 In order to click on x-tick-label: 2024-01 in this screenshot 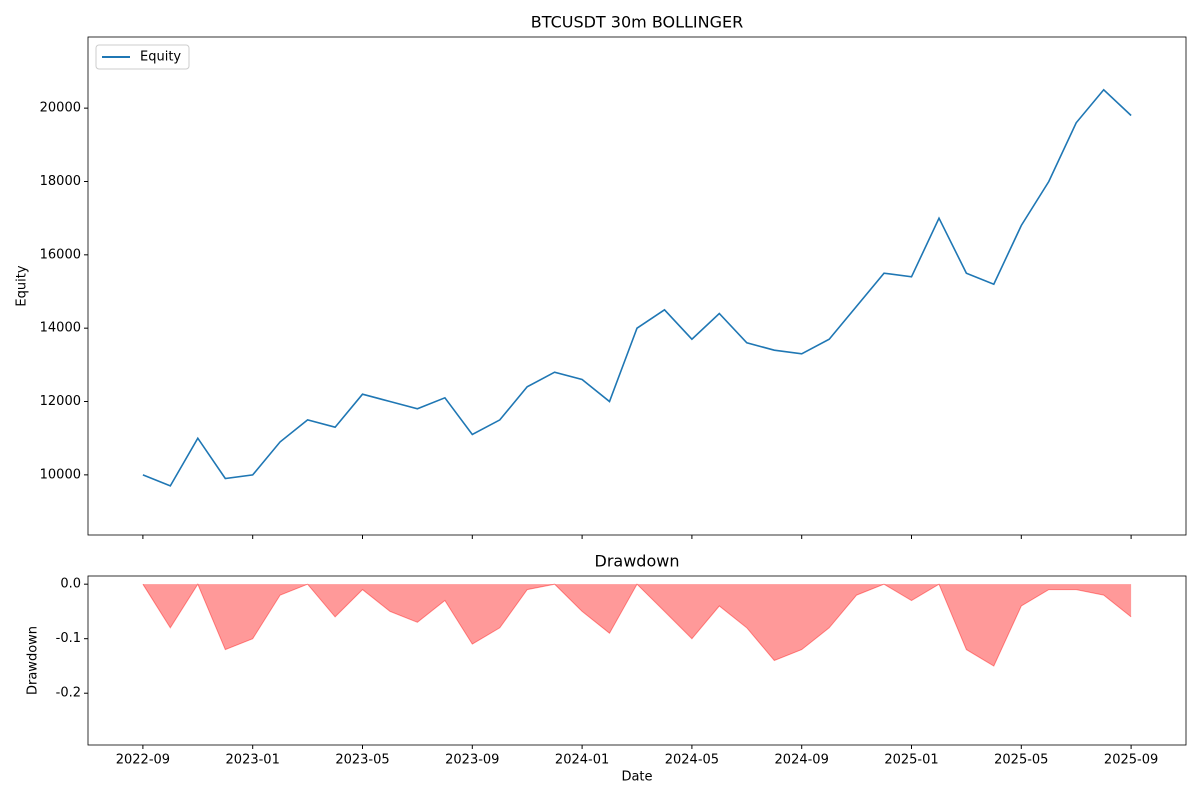, I will do `click(582, 760)`.